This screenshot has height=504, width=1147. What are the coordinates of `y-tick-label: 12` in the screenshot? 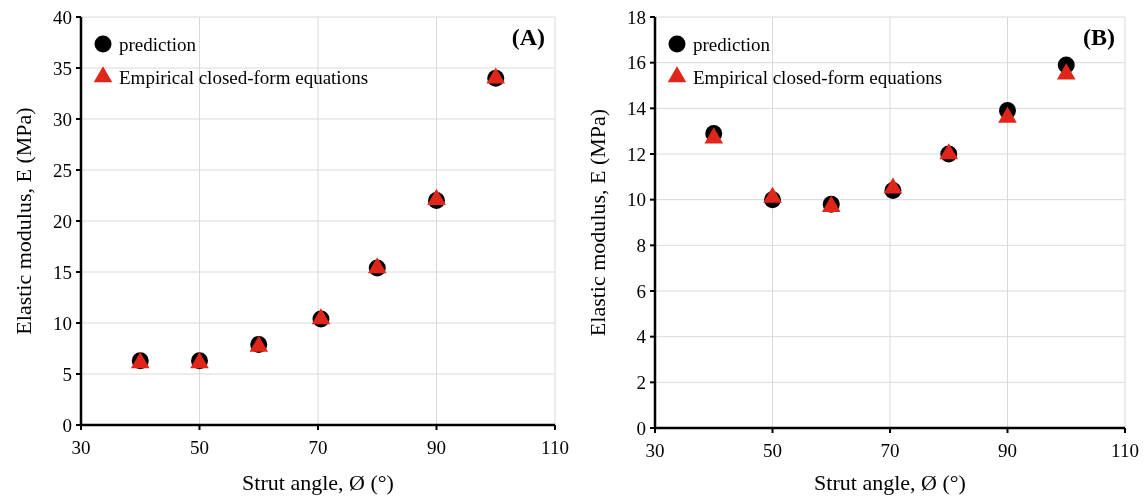 It's located at (636, 154).